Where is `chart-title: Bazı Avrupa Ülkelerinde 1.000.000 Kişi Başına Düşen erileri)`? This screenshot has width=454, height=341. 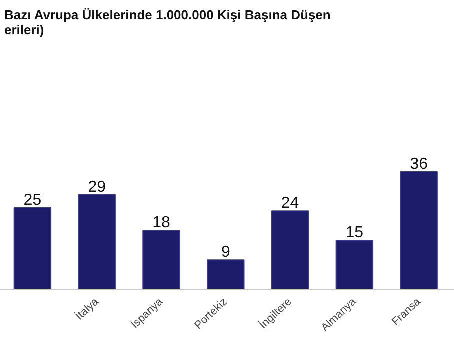 chart-title: Bazı Avrupa Ülkelerinde 1.000.000 Kişi Başına Düşen erileri) is located at coordinates (167, 23).